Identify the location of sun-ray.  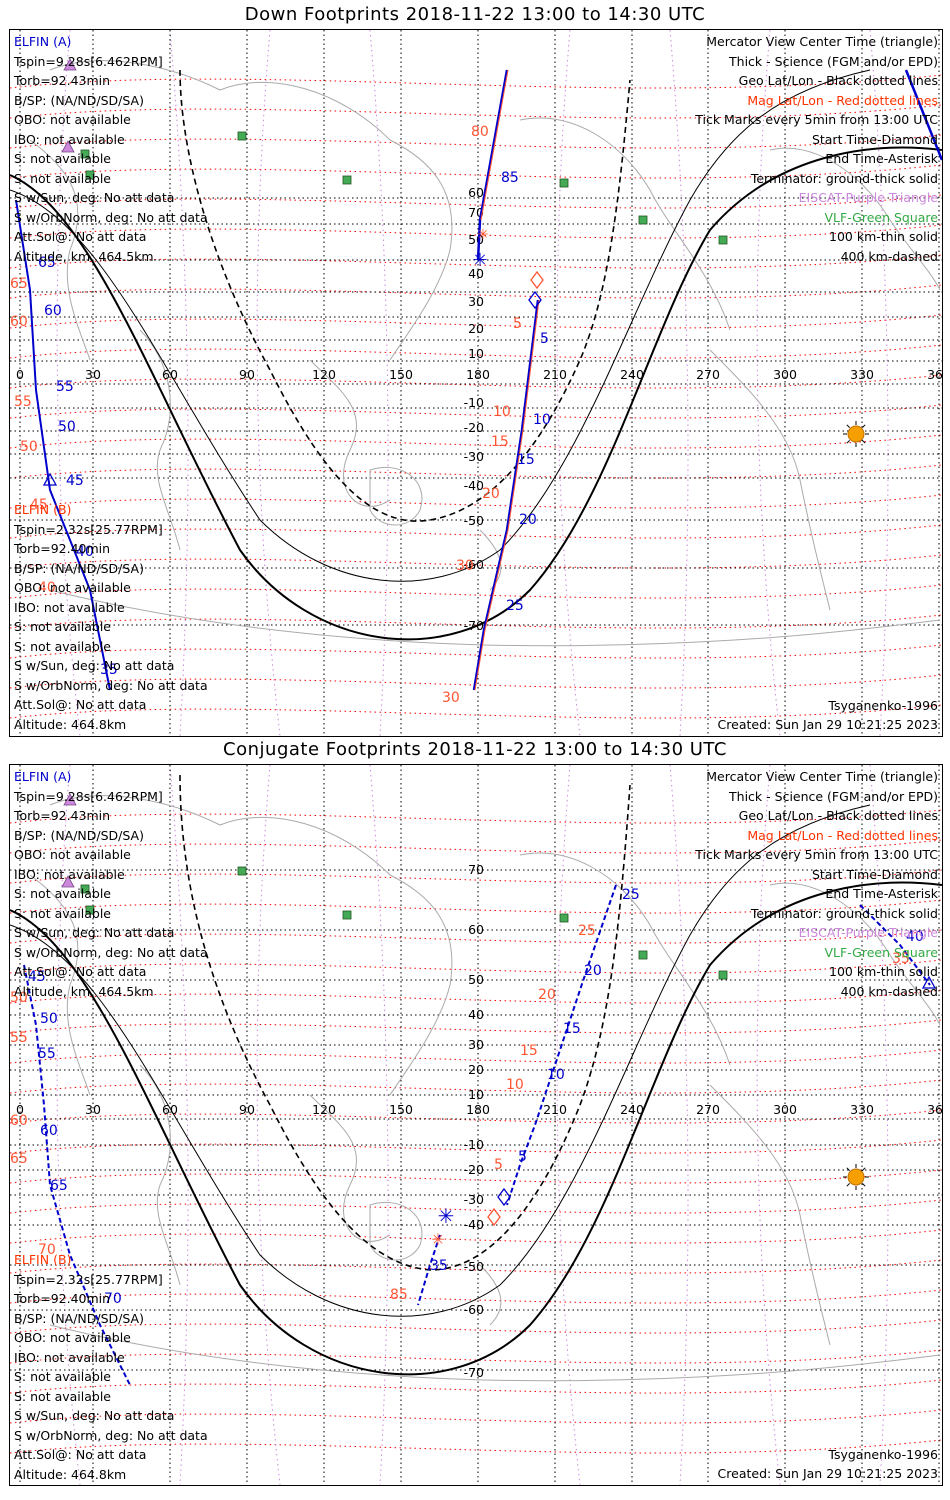
(864, 442).